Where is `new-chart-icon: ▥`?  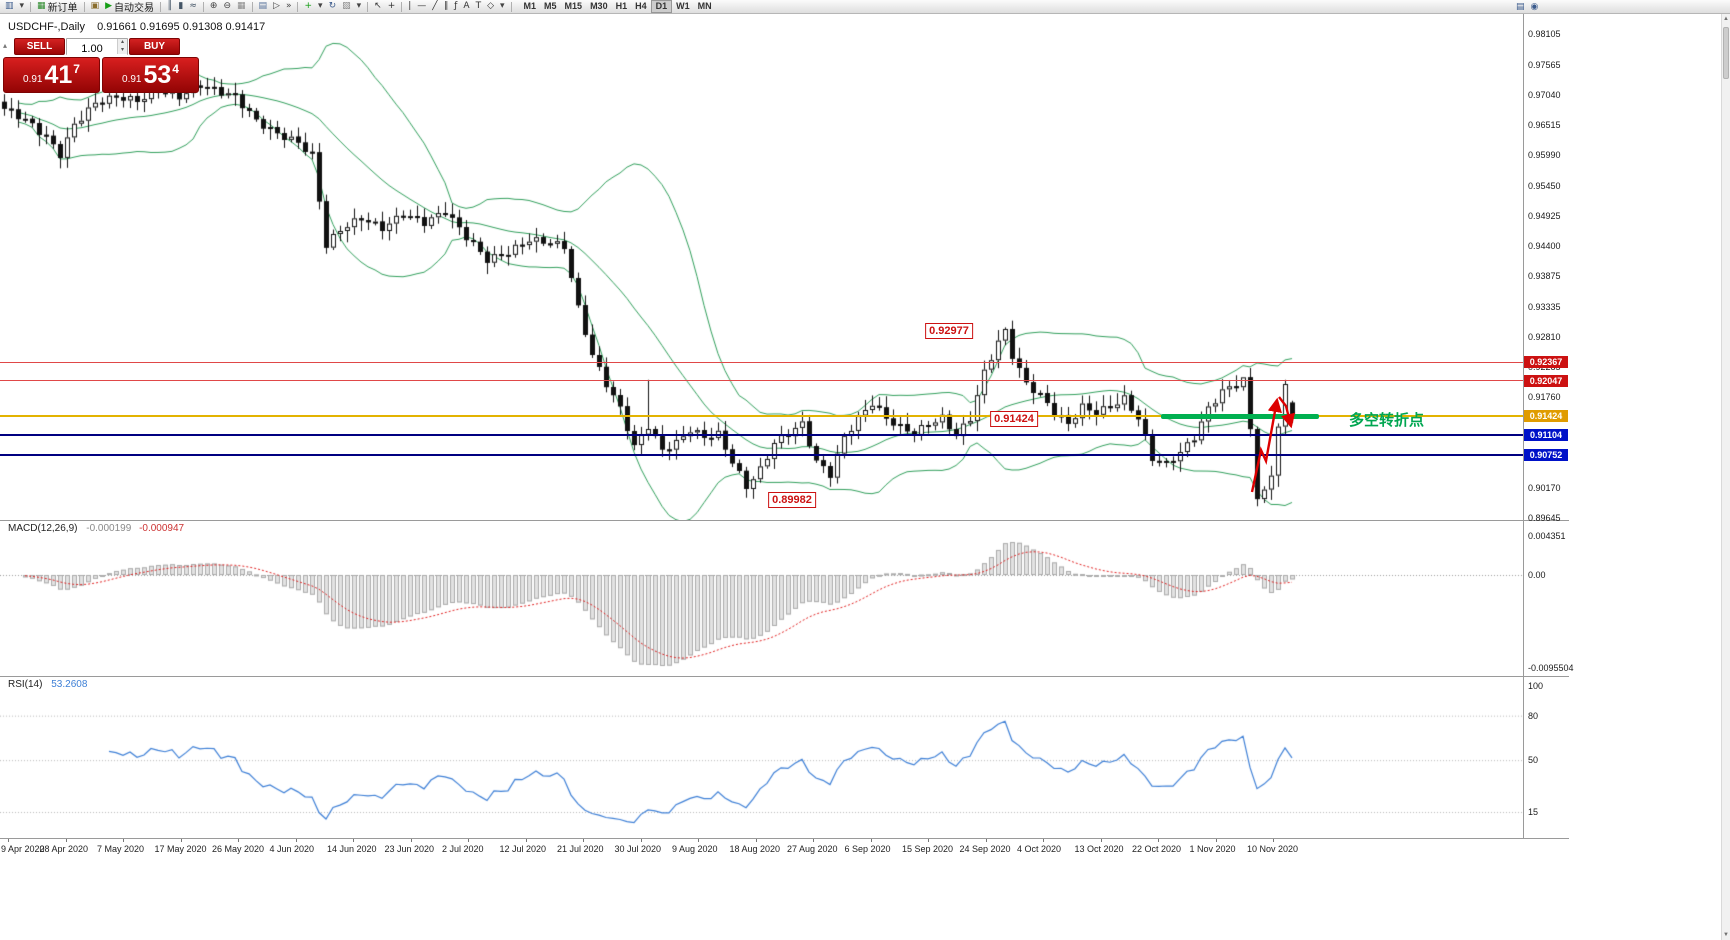
new-chart-icon: ▥ is located at coordinates (9, 6).